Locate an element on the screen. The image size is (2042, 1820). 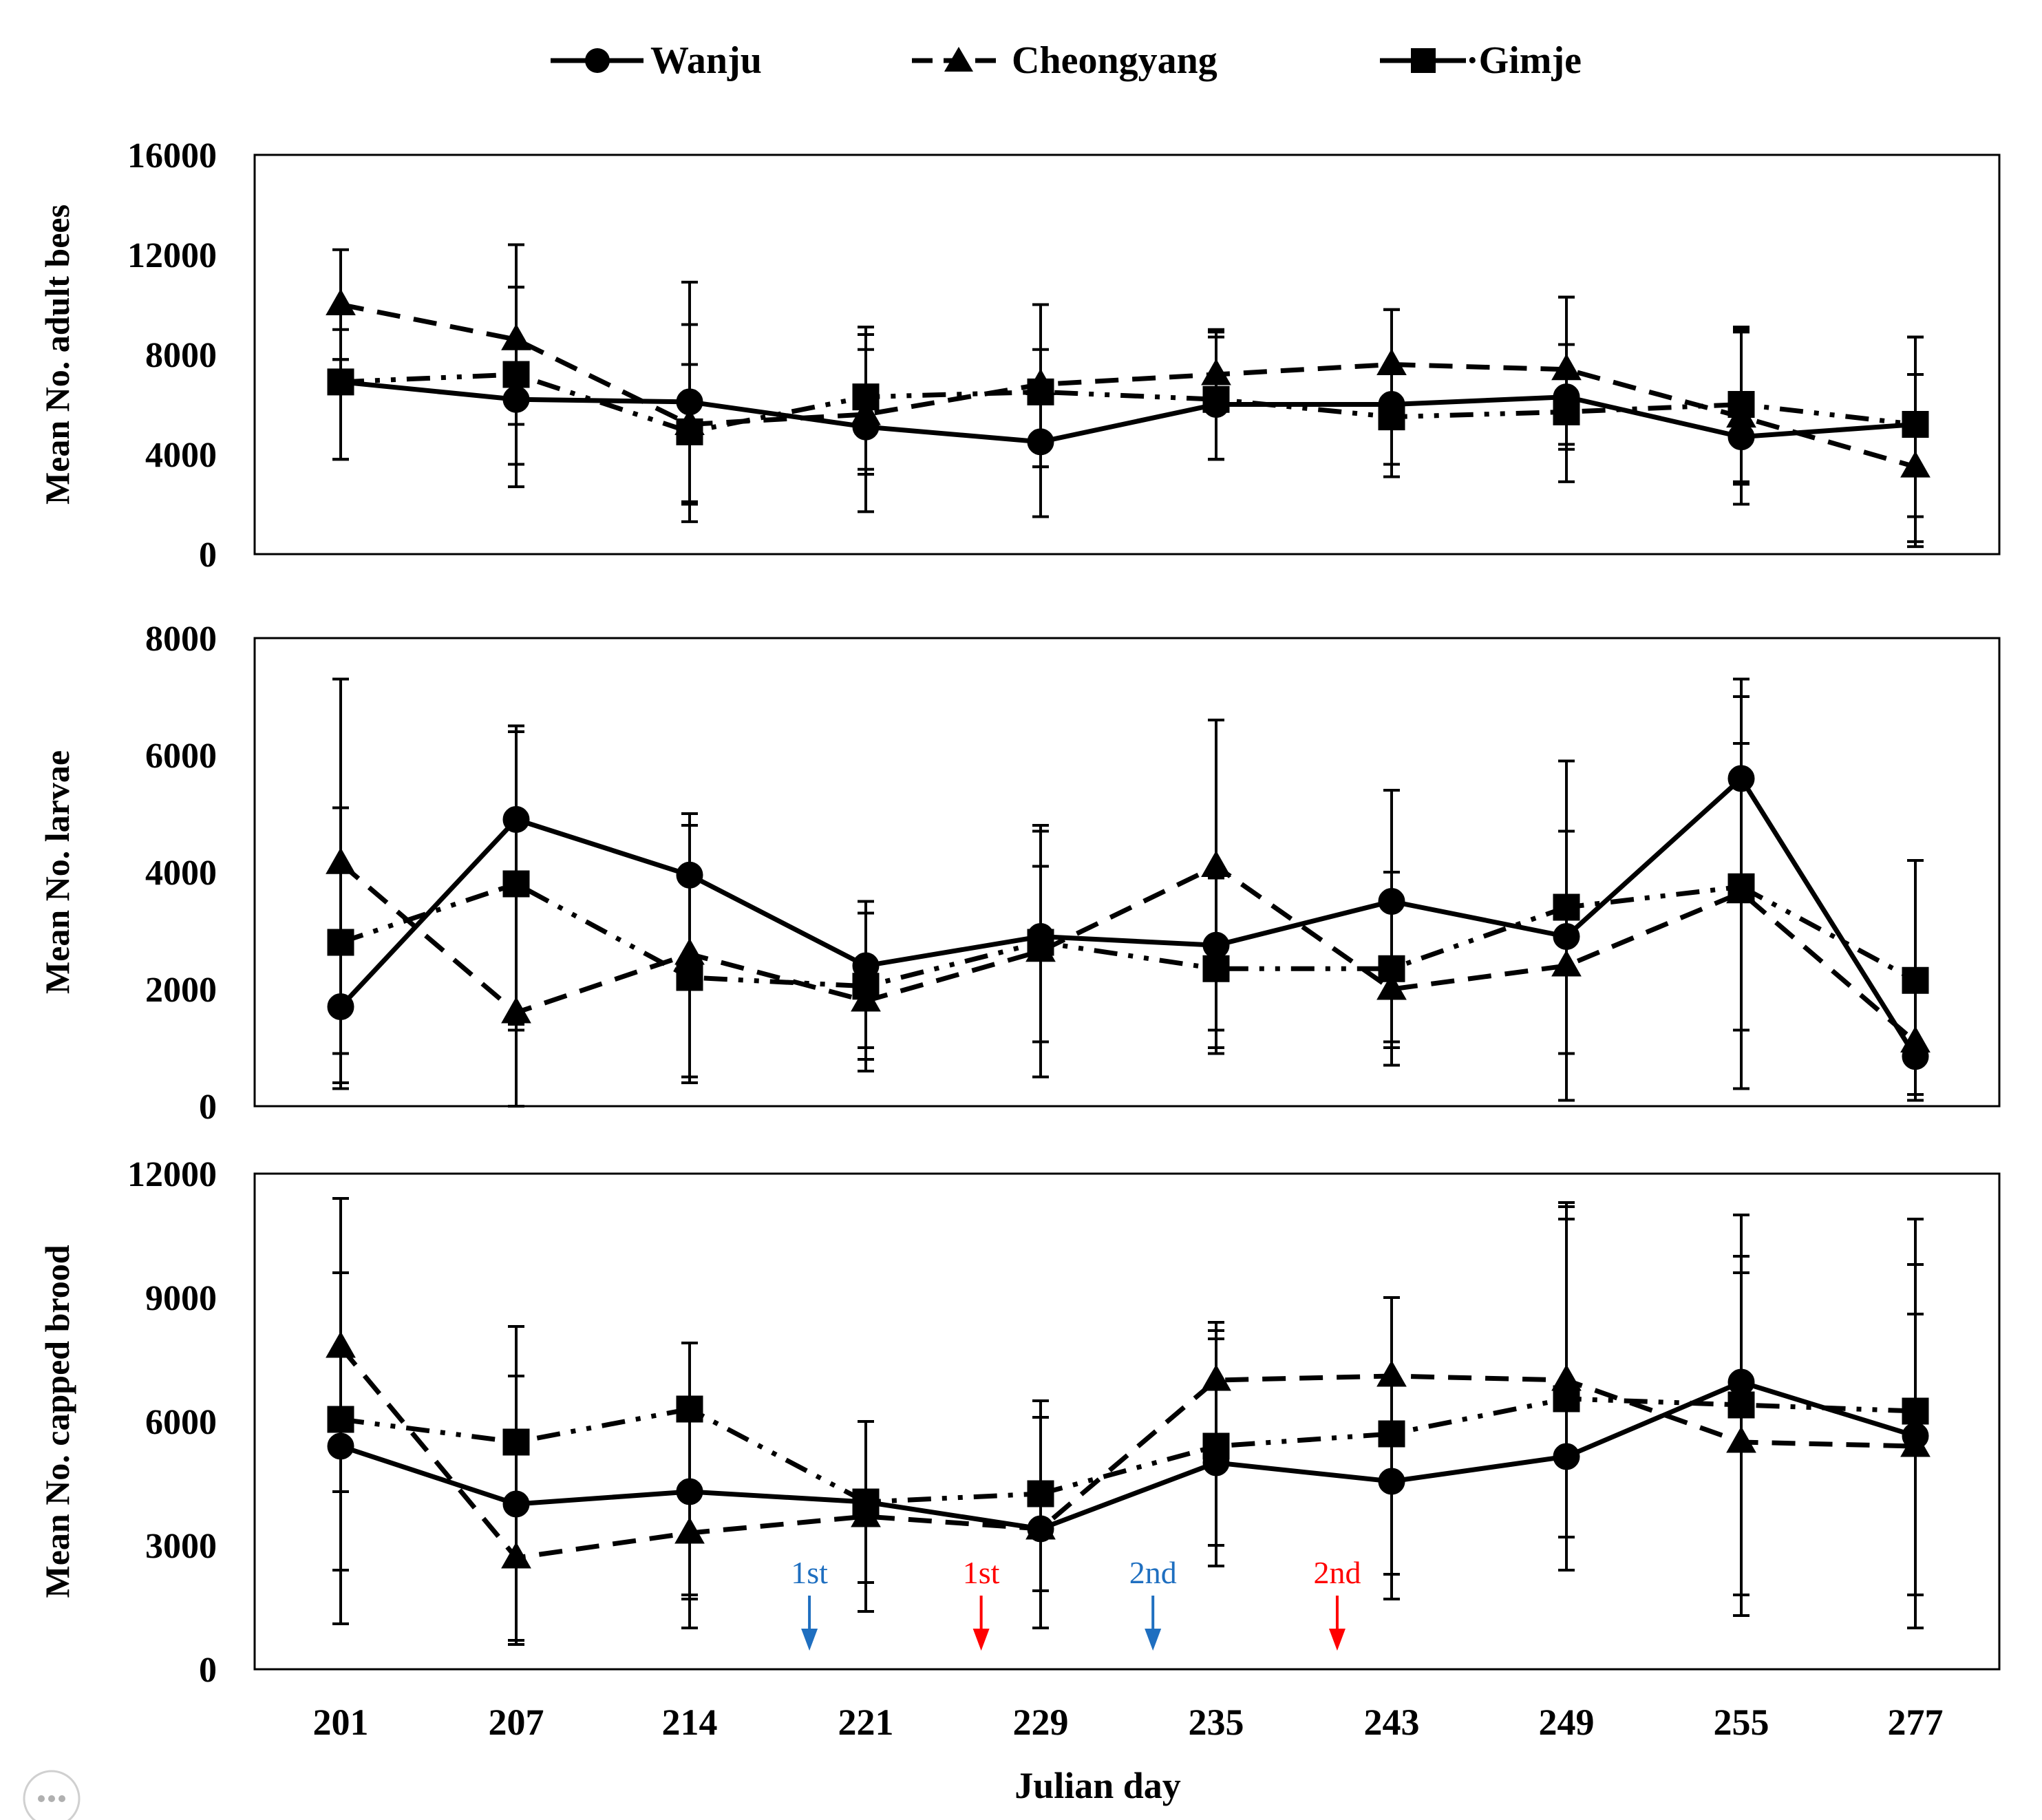
series-gimje is located at coordinates (1128, 402).